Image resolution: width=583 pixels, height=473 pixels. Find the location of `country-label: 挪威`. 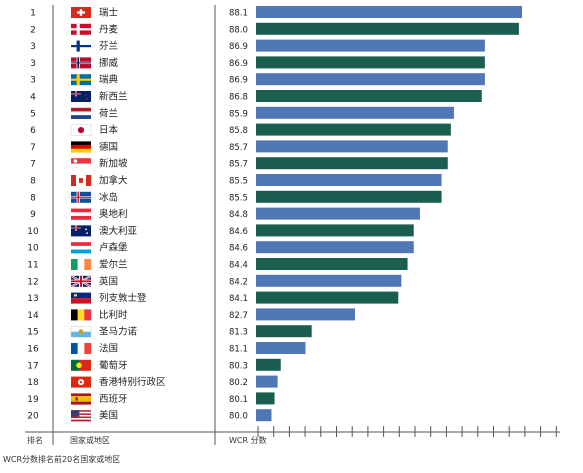

country-label: 挪威 is located at coordinates (109, 63).